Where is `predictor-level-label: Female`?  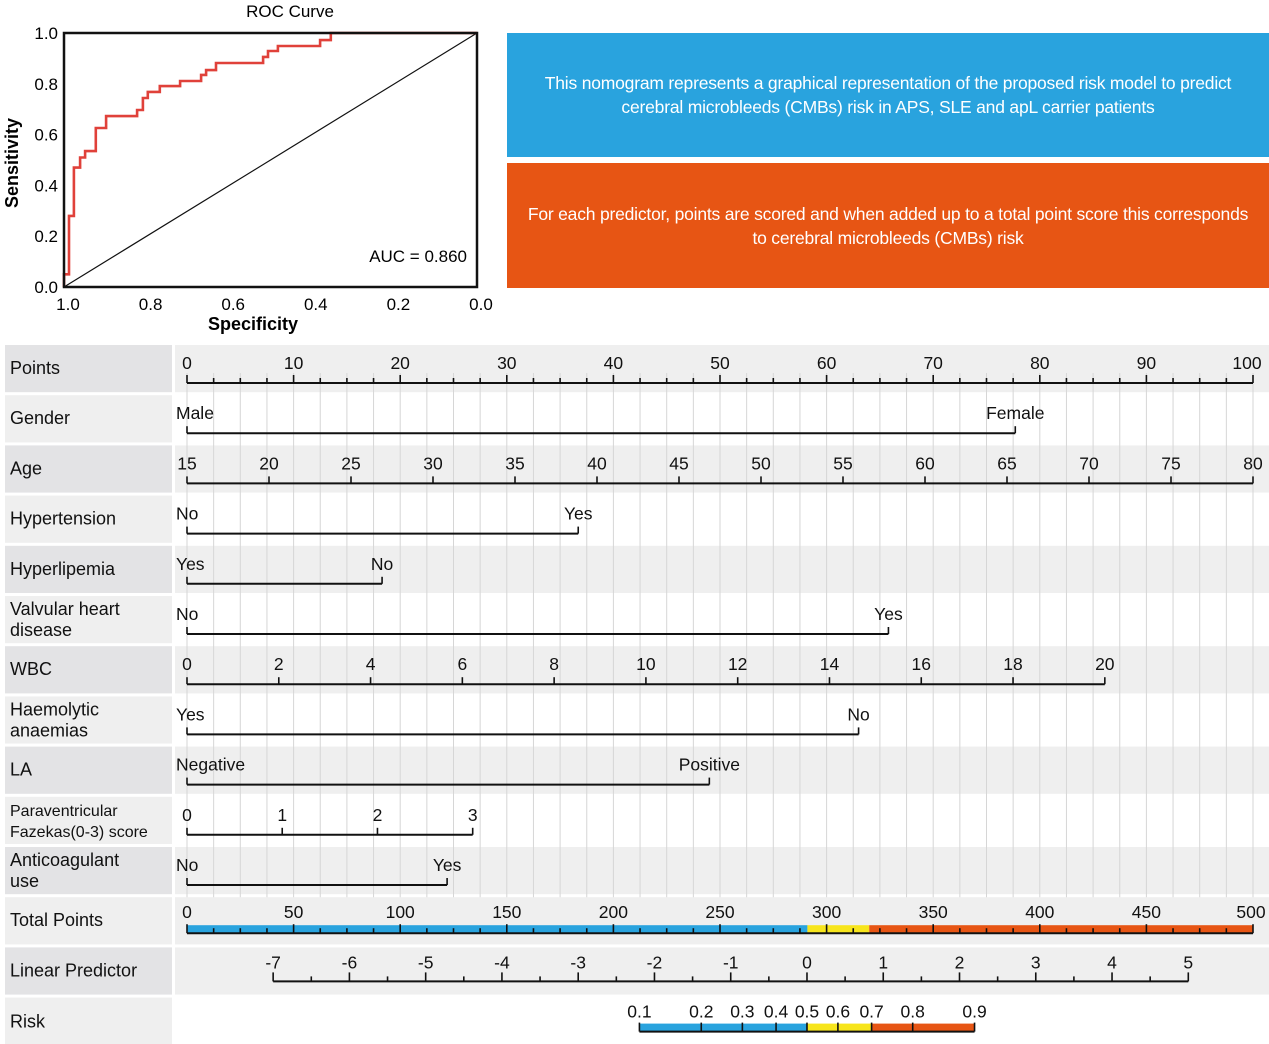 predictor-level-label: Female is located at coordinates (1015, 413).